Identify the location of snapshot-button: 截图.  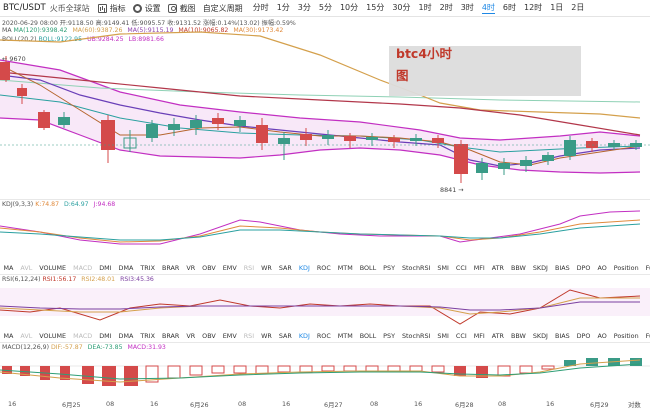
(181, 8).